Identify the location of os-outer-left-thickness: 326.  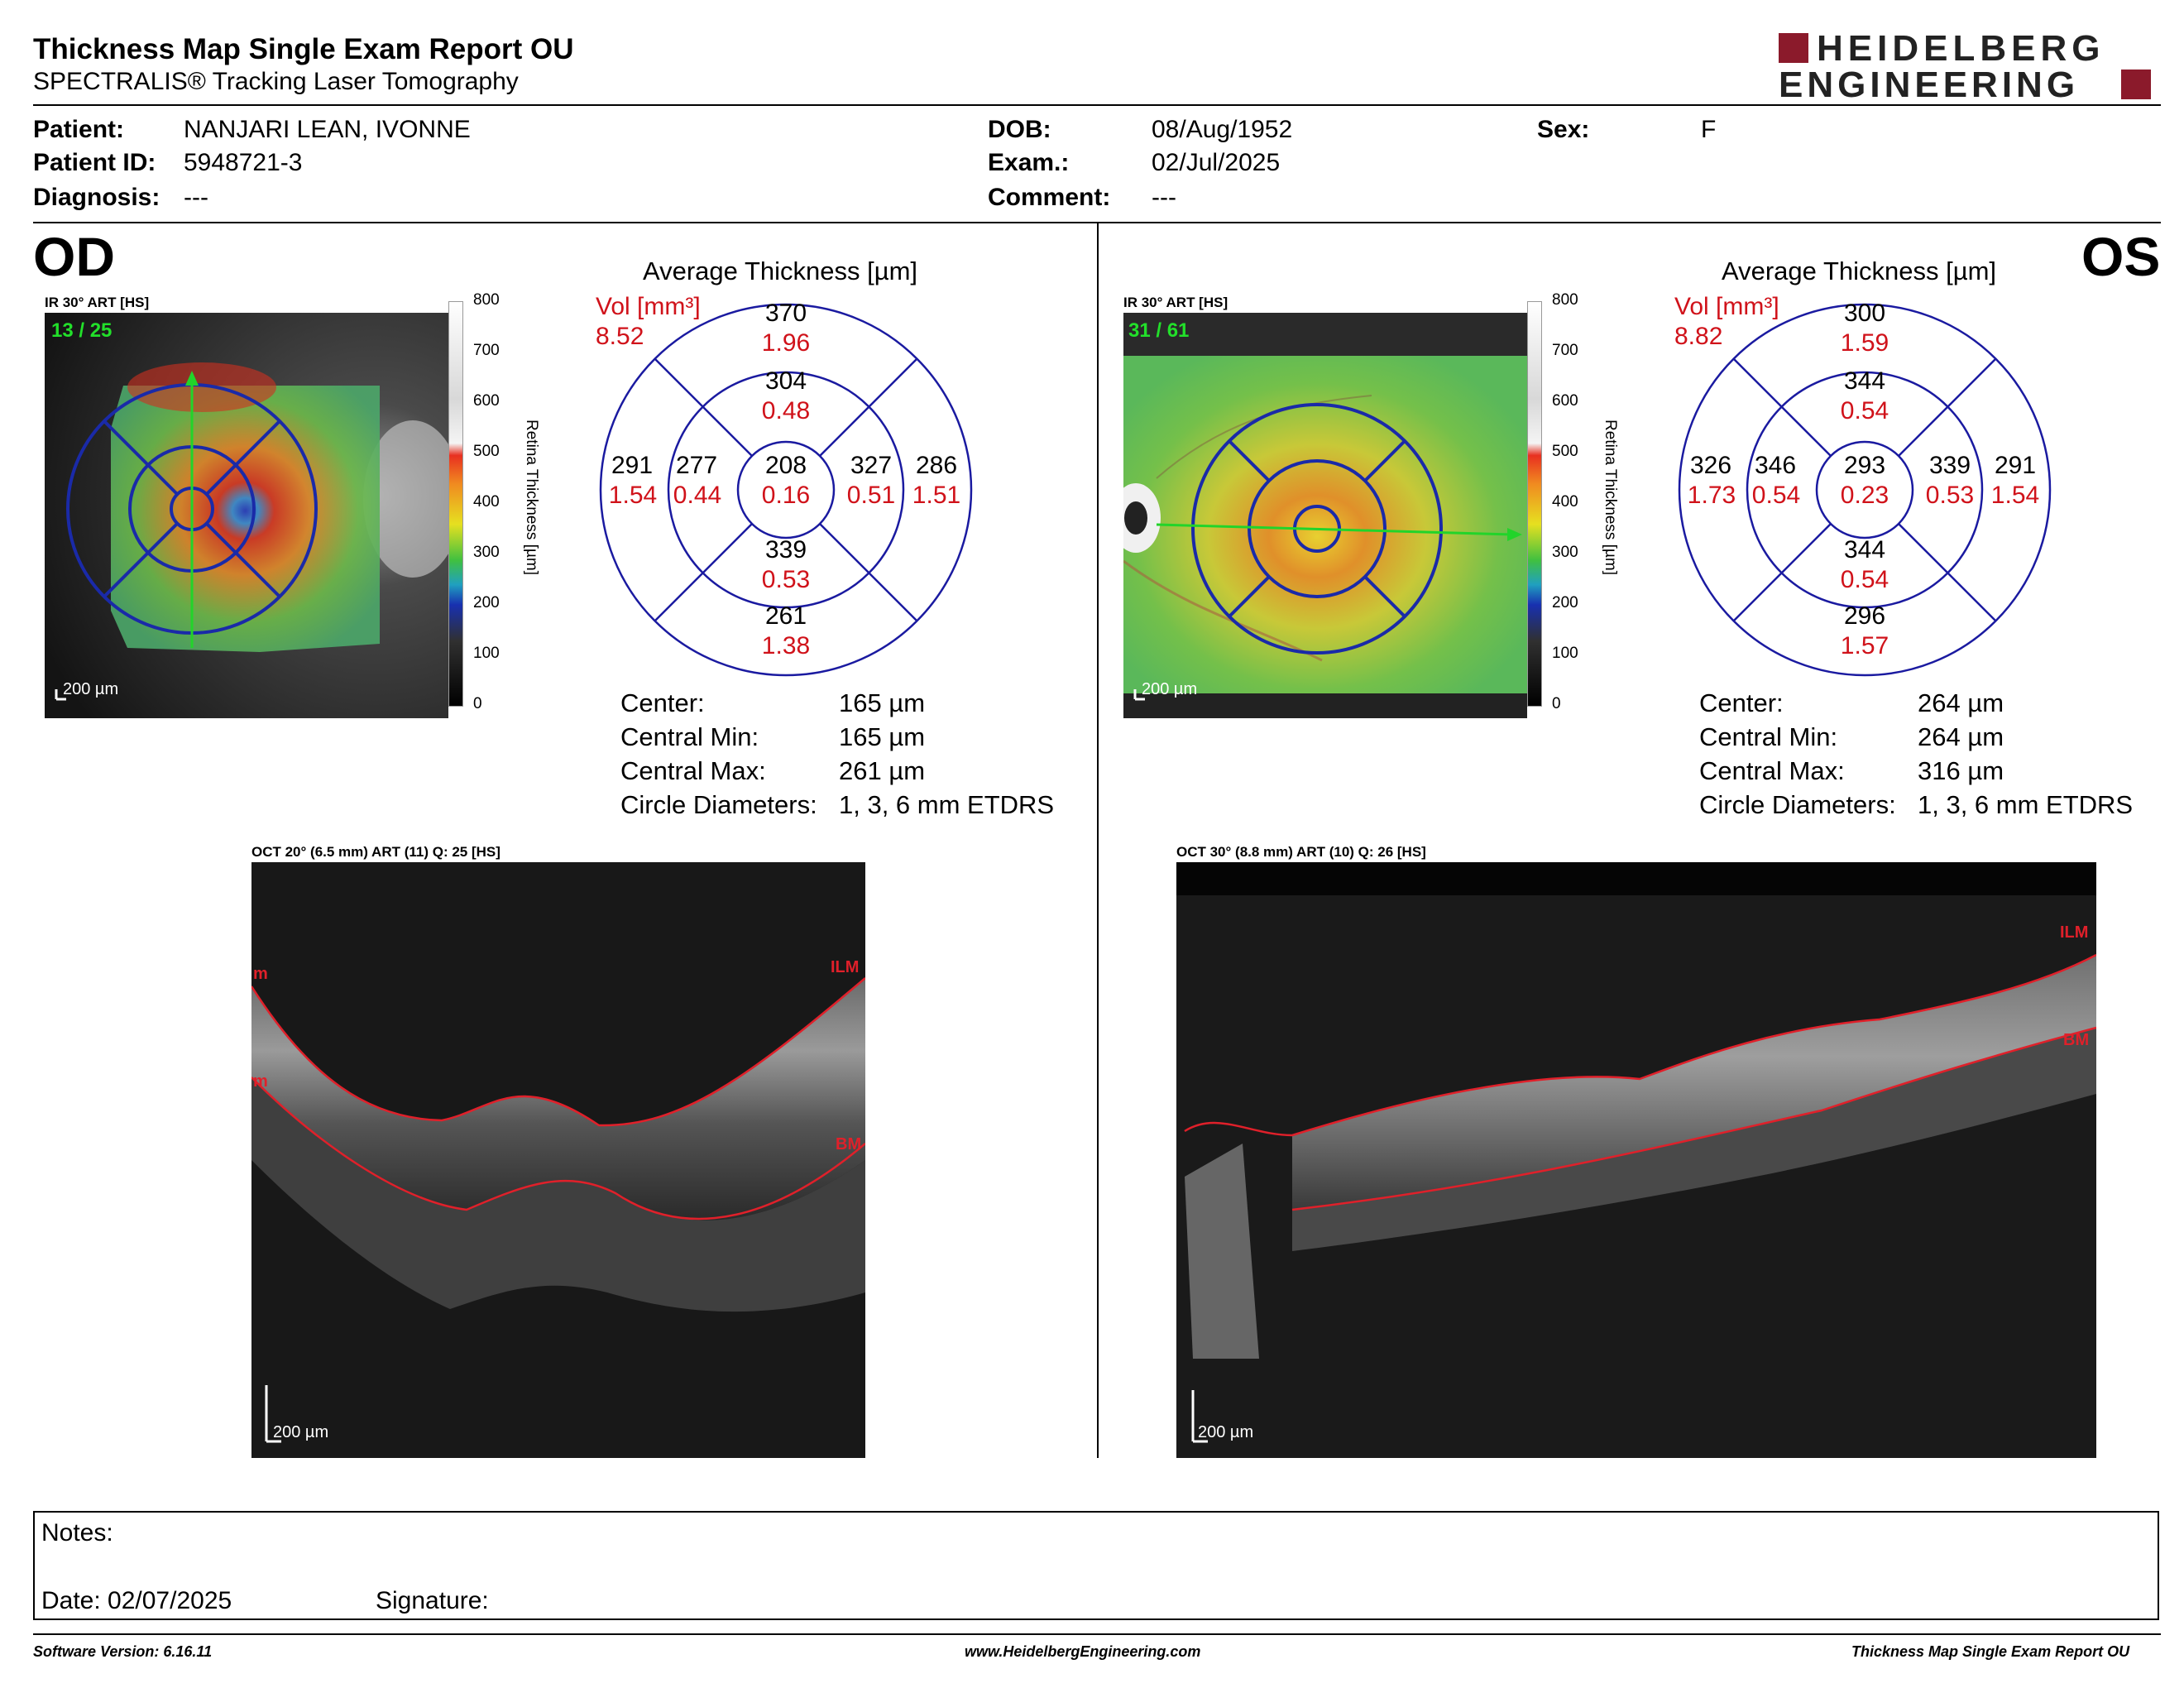
(1710, 465).